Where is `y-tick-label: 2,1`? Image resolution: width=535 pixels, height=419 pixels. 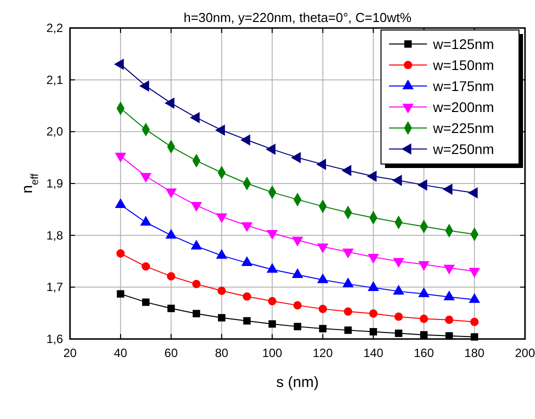
y-tick-label: 2,1 is located at coordinates (55, 79).